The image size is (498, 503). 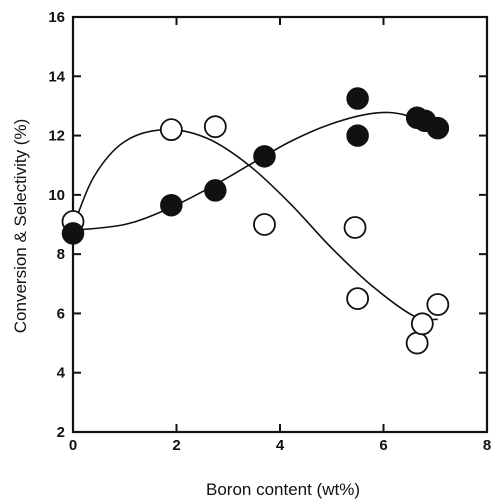 What do you see at coordinates (56, 136) in the screenshot?
I see `y-tick-label: 12` at bounding box center [56, 136].